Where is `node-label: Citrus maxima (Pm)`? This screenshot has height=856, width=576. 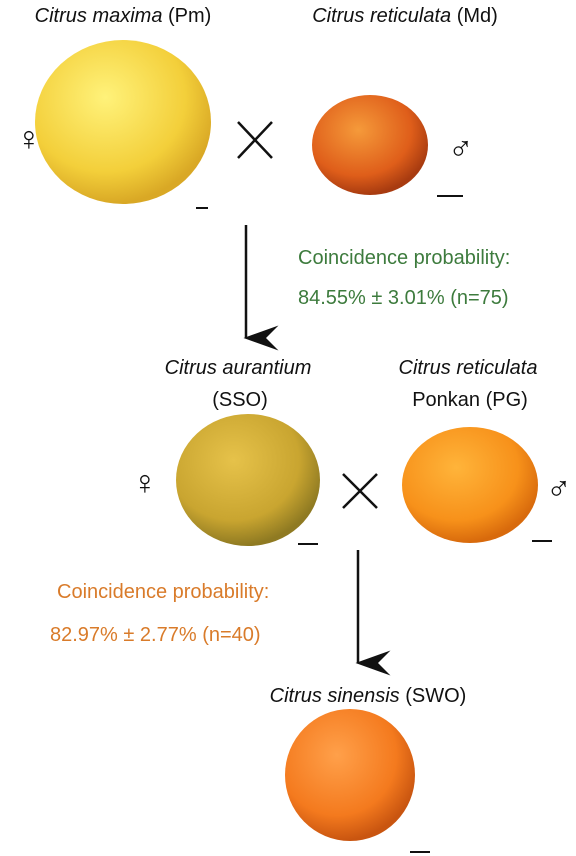
node-label: Citrus maxima (Pm) is located at coordinates (123, 16).